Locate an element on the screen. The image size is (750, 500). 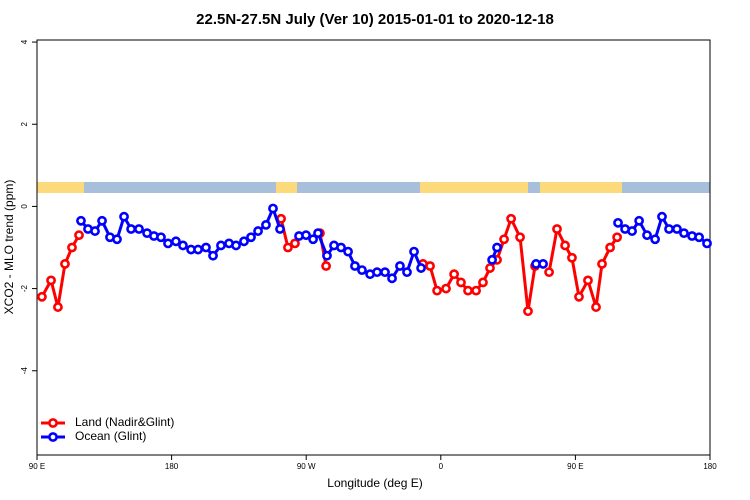
y-tick-label: -4 is located at coordinates (24, 371).